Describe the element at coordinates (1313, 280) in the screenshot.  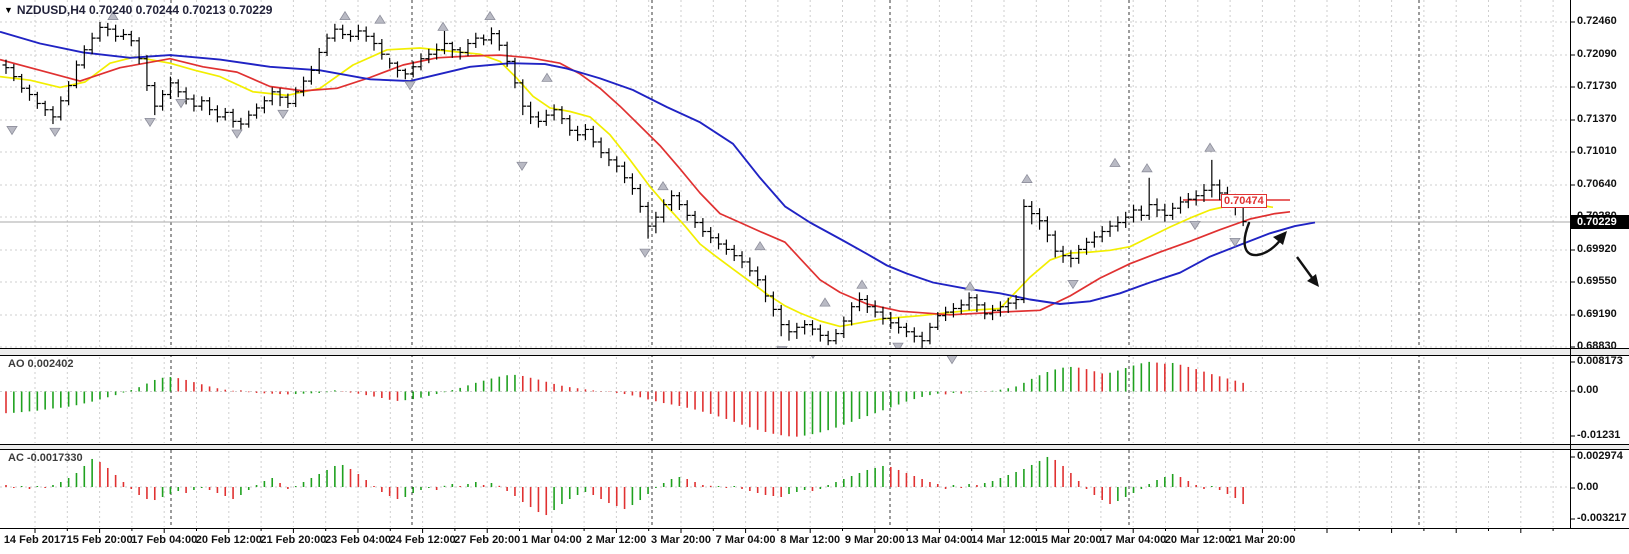
I see `drawn-line-arrow-head` at that location.